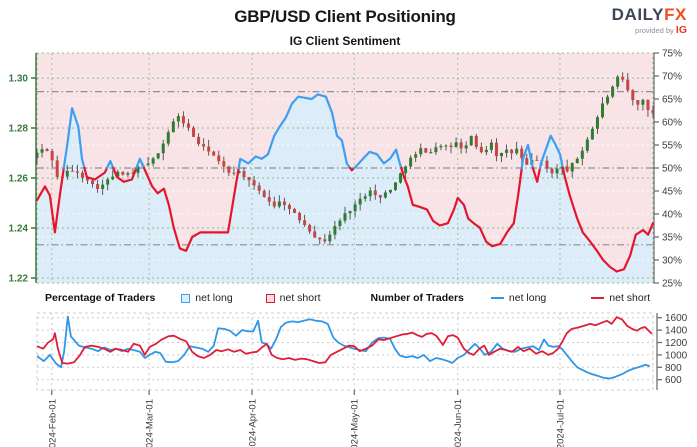 The image size is (697, 447). Describe the element at coordinates (672, 284) in the screenshot. I see `svg-text: 25%` at that location.